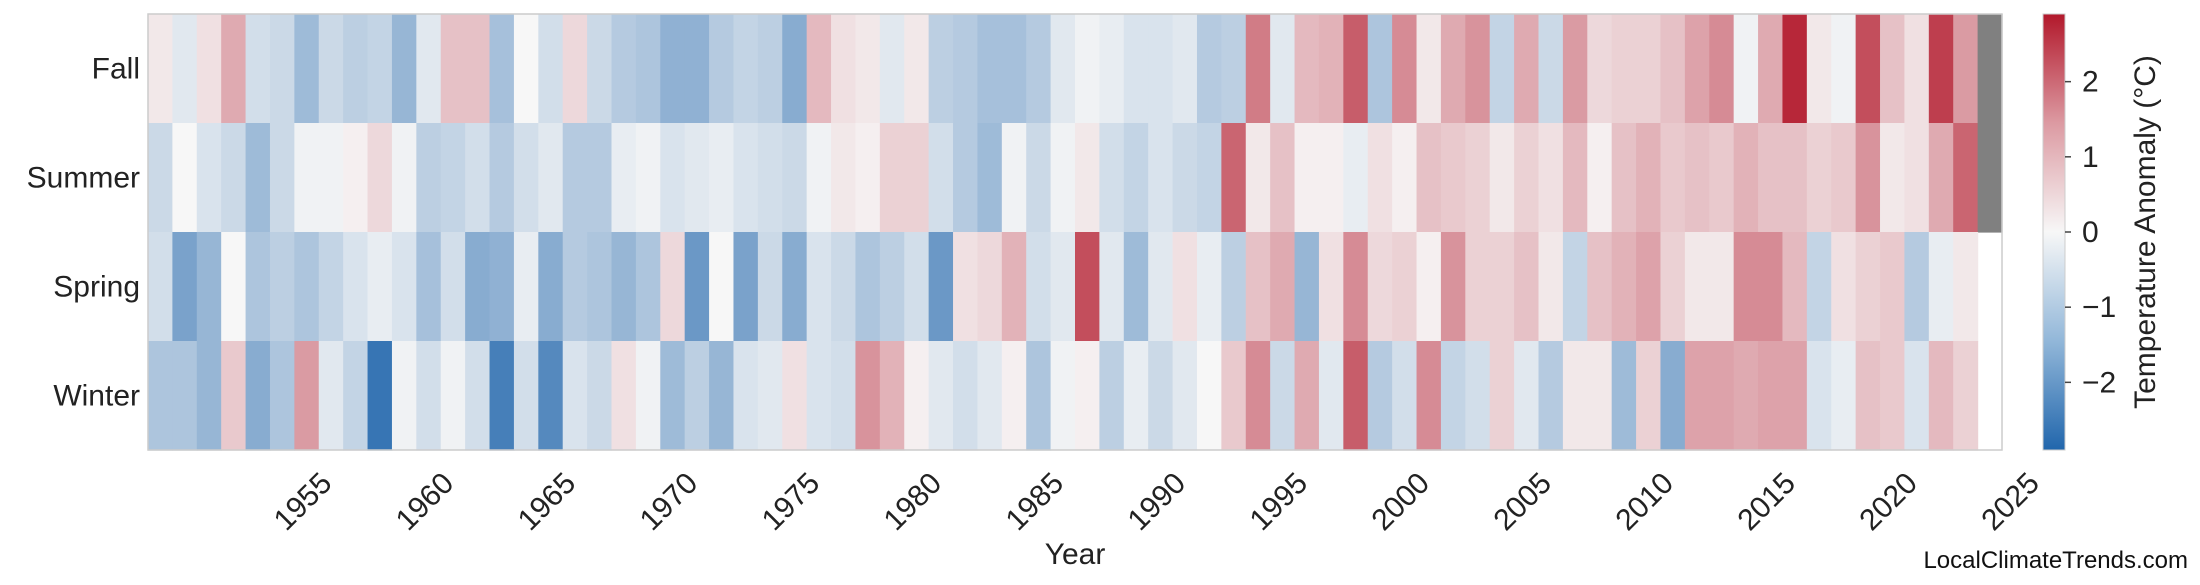 This screenshot has height=585, width=2200. I want to click on row-label: Winter, so click(96, 396).